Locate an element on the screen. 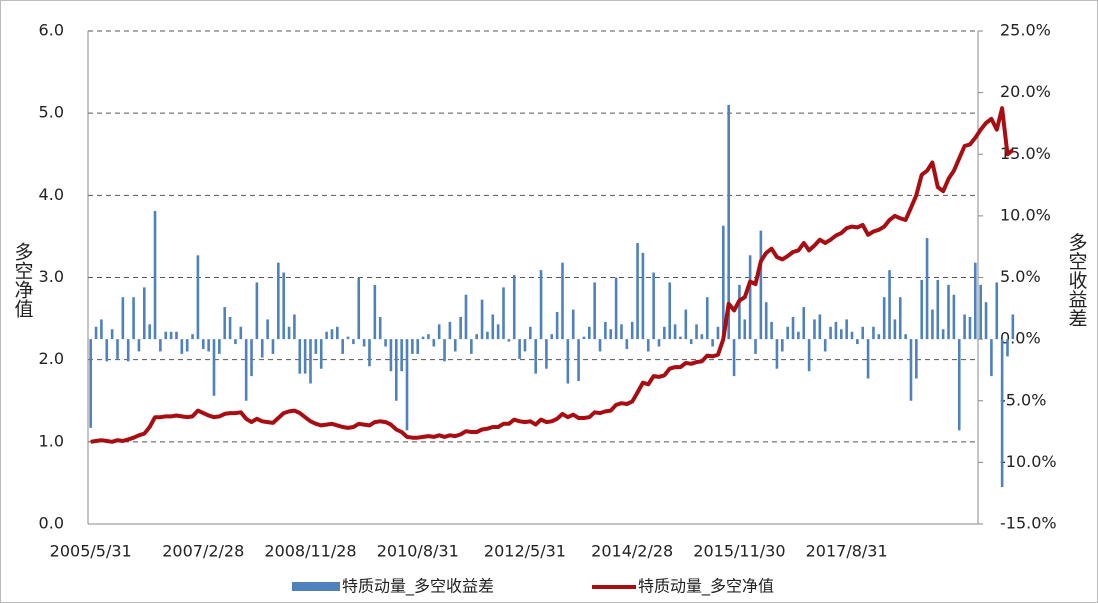  y-tick-label: 2.0 is located at coordinates (51, 358).